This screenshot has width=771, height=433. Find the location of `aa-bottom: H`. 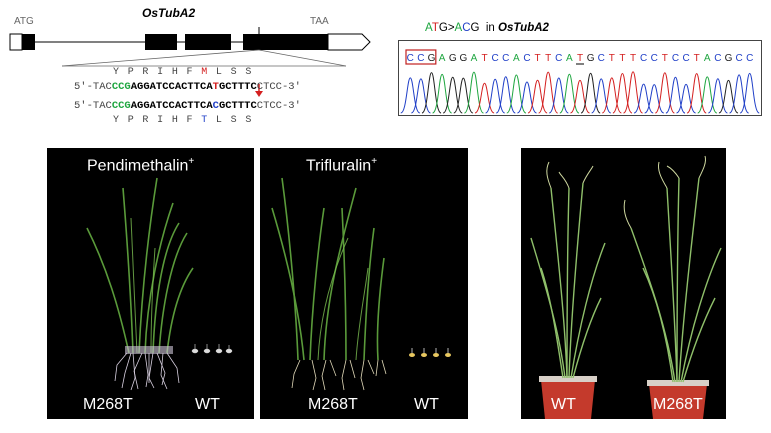

aa-bottom: H is located at coordinates (179, 120).